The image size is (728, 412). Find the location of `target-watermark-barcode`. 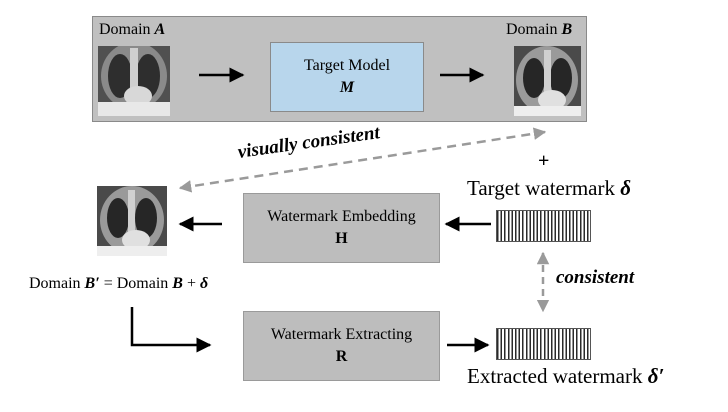

target-watermark-barcode is located at coordinates (543, 226).